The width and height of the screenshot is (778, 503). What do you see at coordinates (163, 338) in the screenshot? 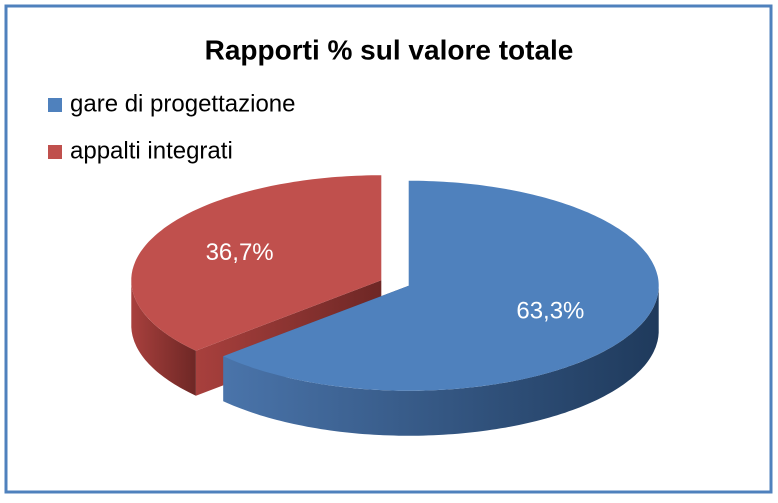
I see `slice-side` at bounding box center [163, 338].